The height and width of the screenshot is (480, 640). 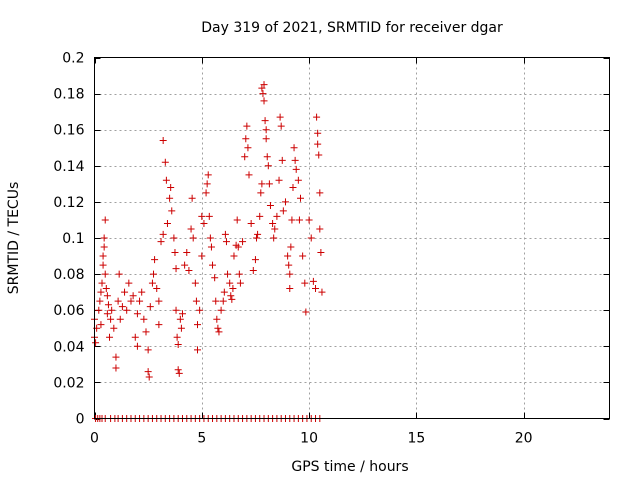 I want to click on x-axis-label: GPS time / hours, so click(x=349, y=467).